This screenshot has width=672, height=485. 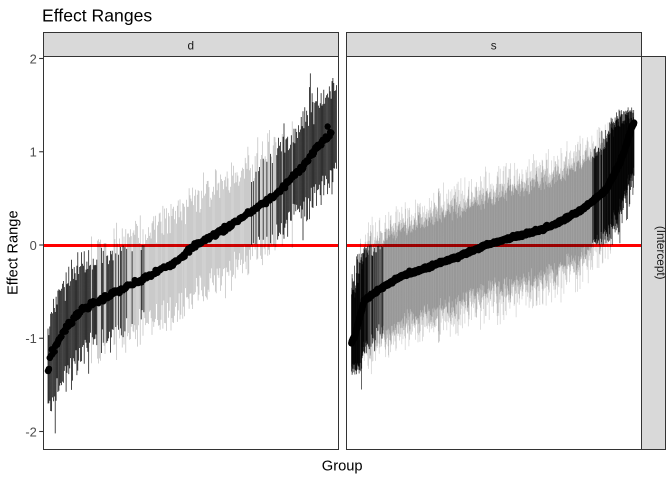 I want to click on svg-text: -2, so click(x=30, y=431).